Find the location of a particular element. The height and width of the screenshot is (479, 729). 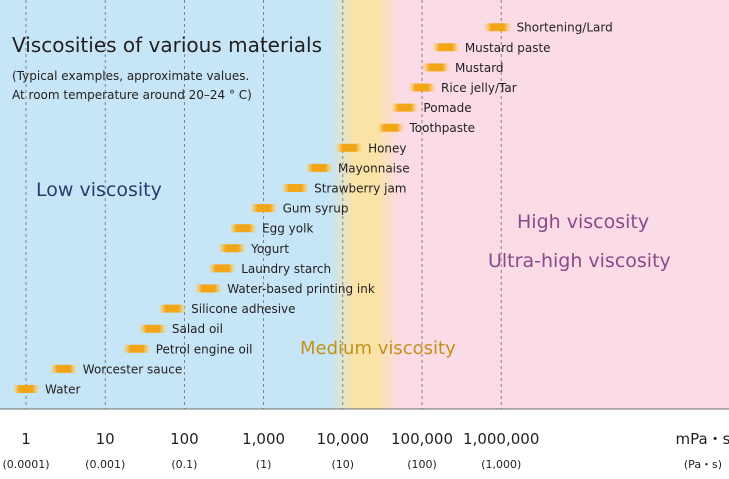

material-shortening-lard: Shortening/Lard is located at coordinates (548, 28).